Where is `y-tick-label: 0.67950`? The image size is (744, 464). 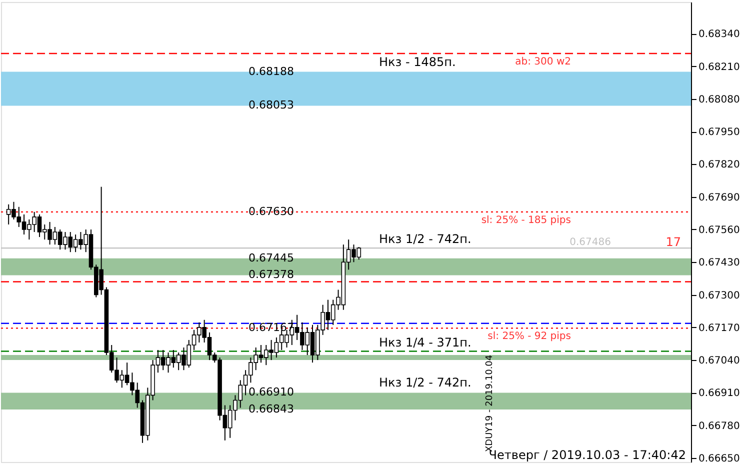 y-tick-label: 0.67950 is located at coordinates (719, 132).